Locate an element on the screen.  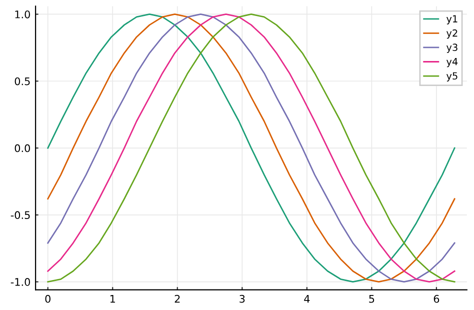
legend-label: y1 is located at coordinates (452, 19).